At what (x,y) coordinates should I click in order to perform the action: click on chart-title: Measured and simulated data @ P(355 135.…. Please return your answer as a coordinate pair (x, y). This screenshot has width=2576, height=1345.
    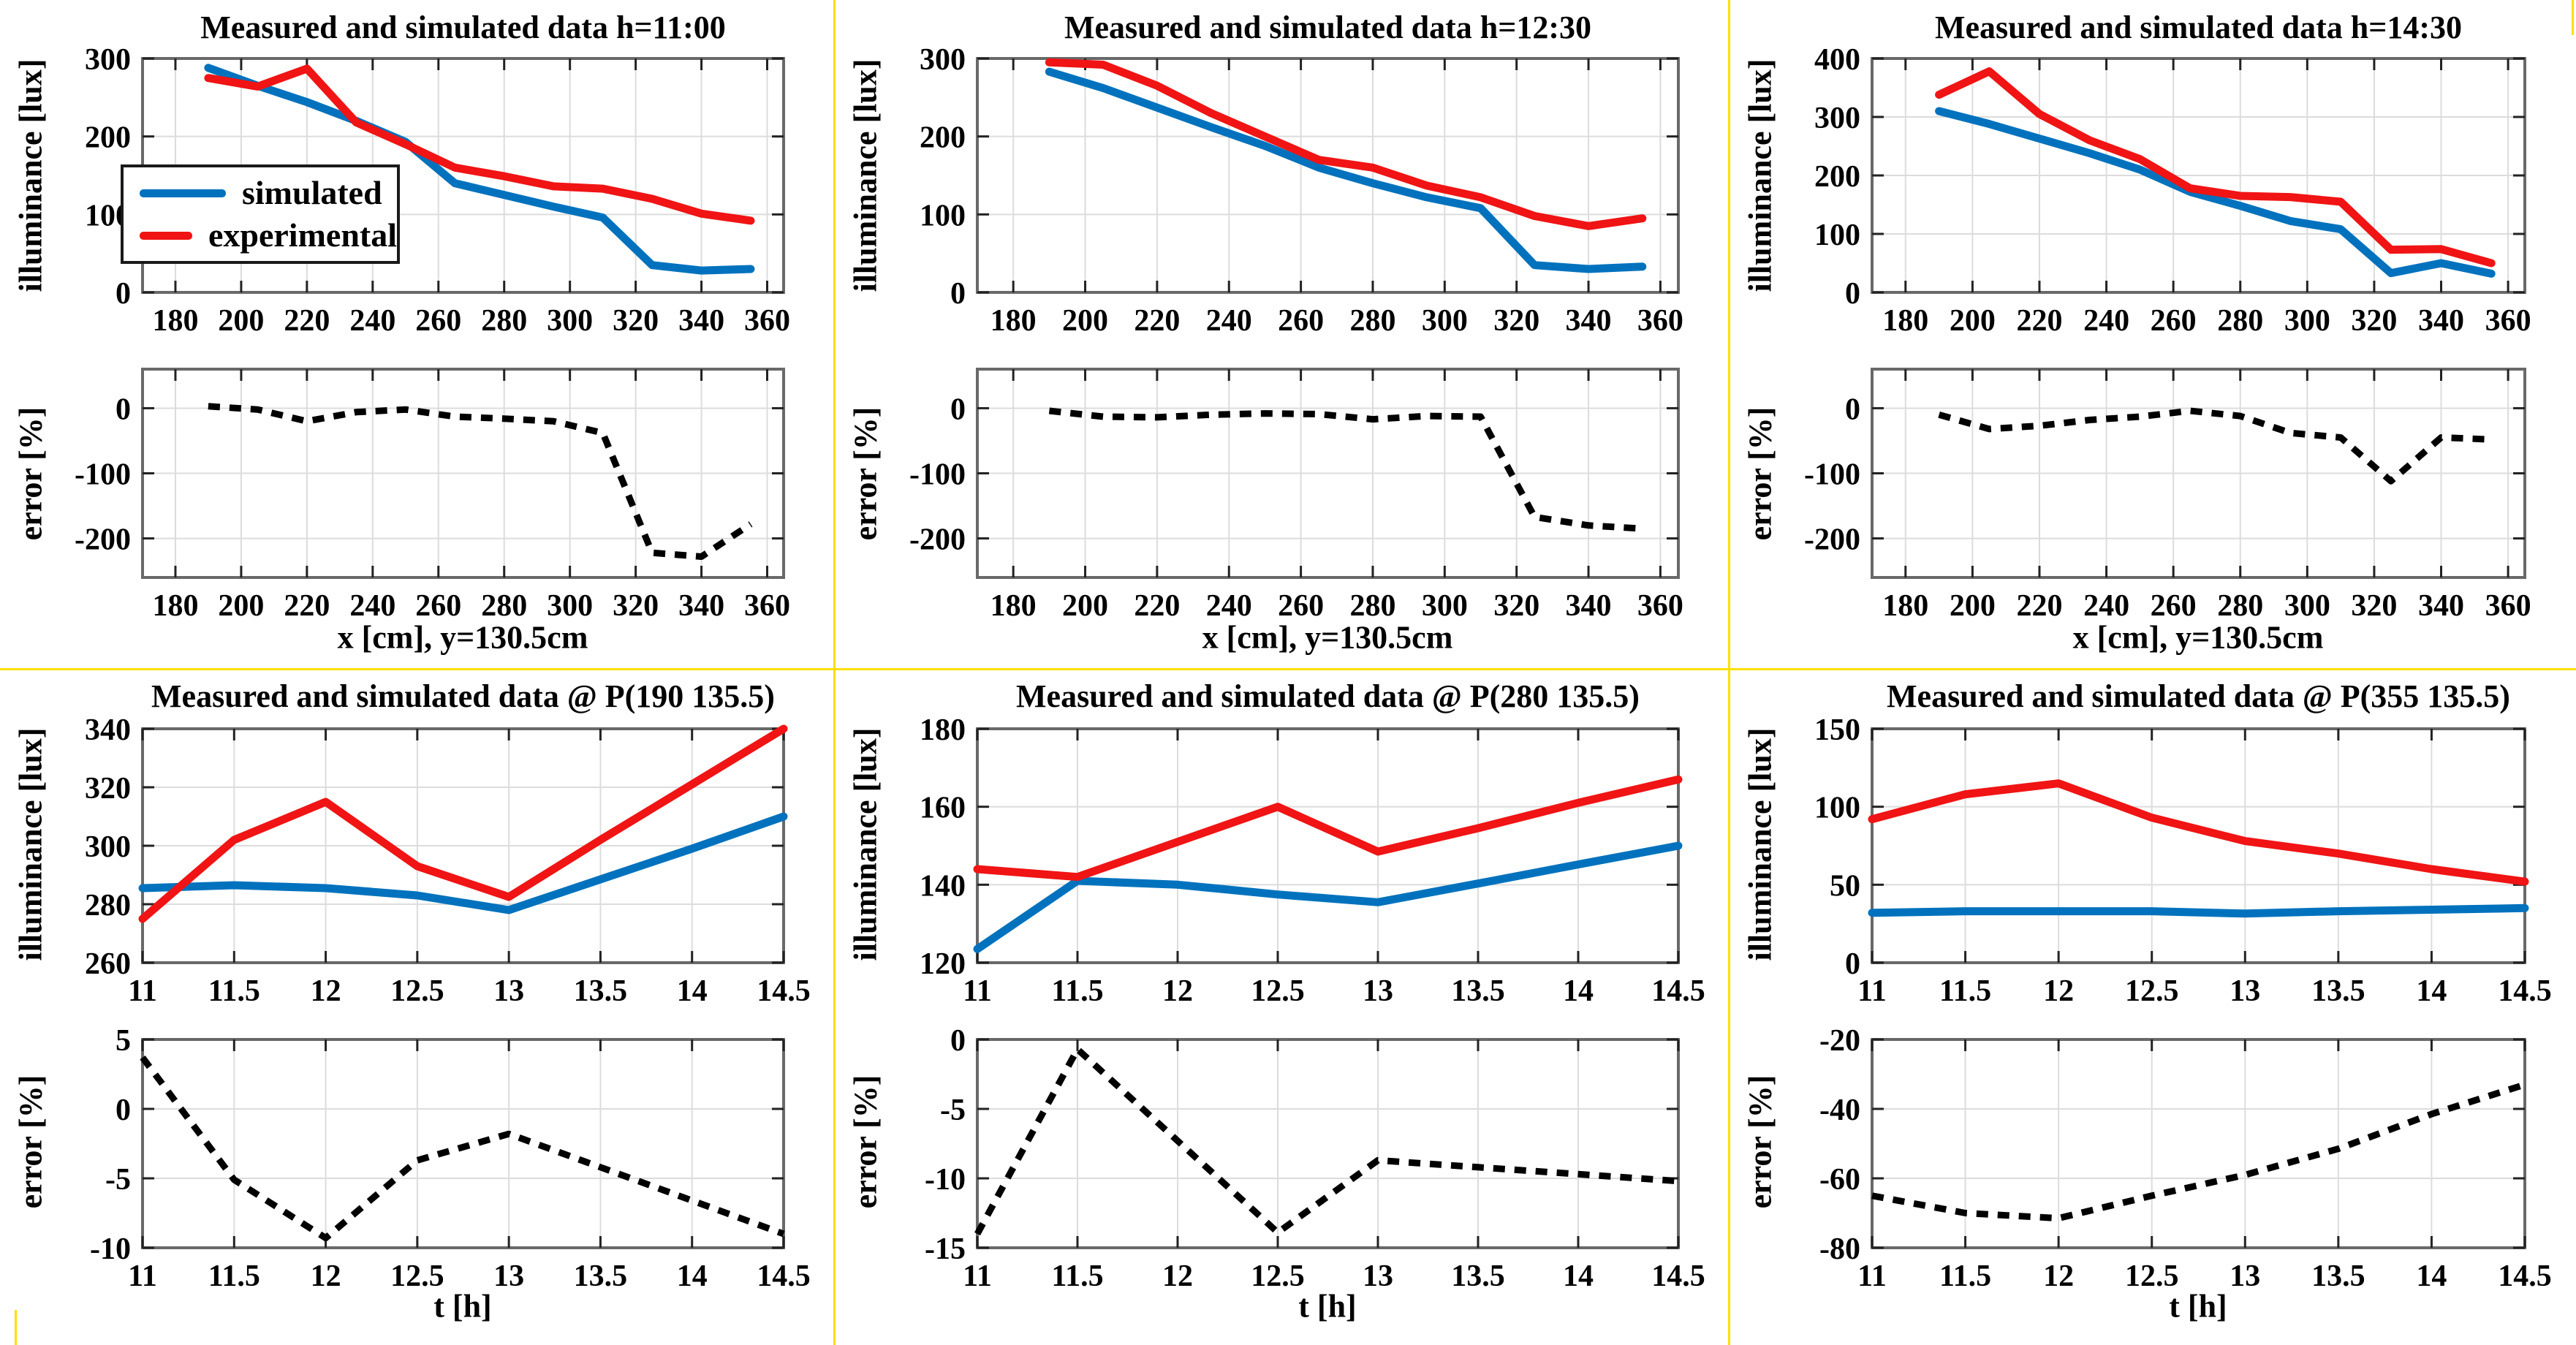
    Looking at the image, I should click on (2198, 696).